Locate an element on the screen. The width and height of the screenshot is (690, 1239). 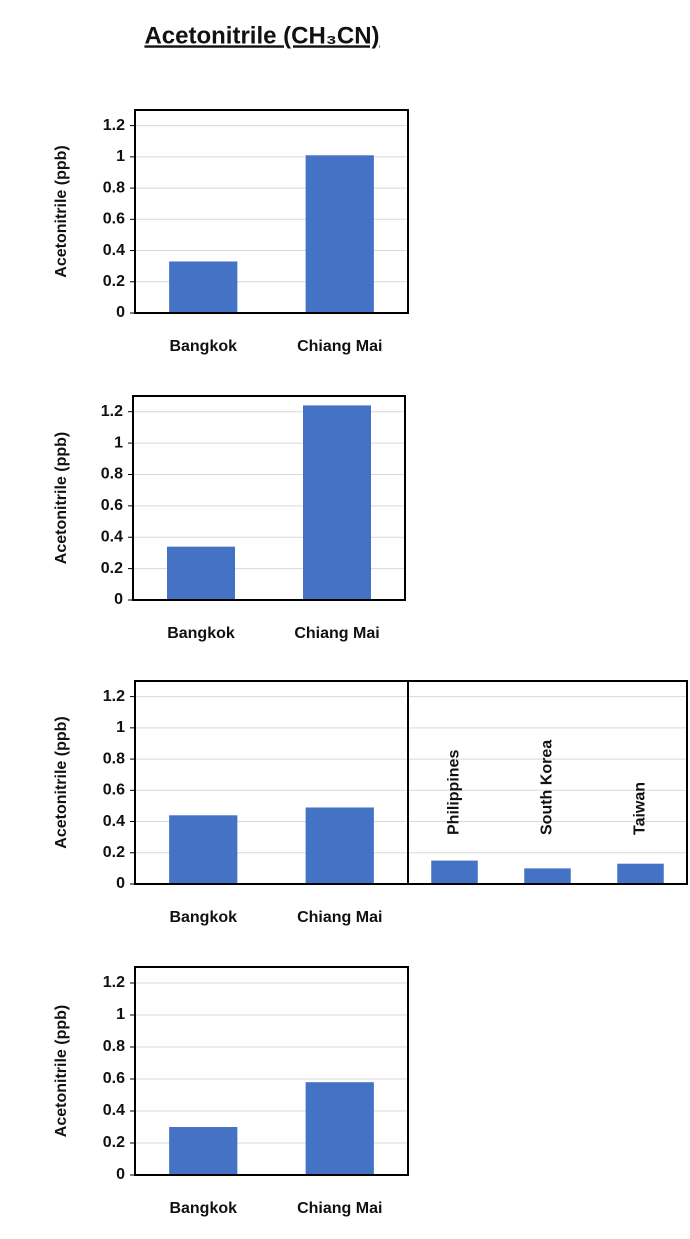
x-tick-label: Philippines is located at coordinates (454, 792).